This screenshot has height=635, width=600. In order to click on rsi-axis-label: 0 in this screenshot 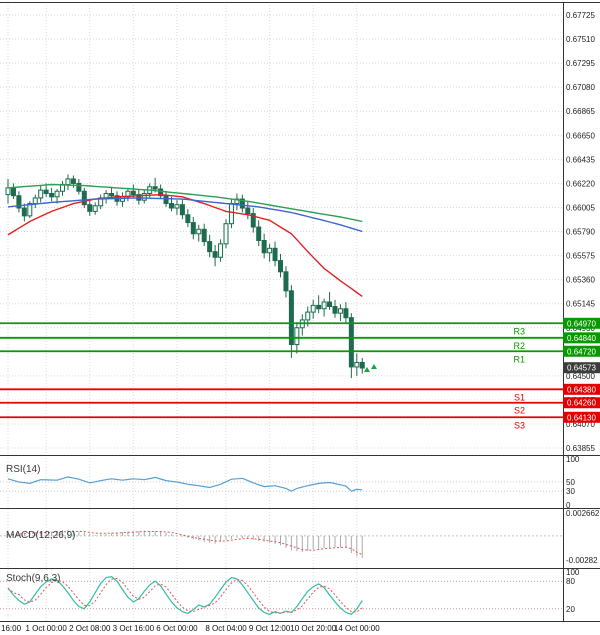, I will do `click(568, 505)`.